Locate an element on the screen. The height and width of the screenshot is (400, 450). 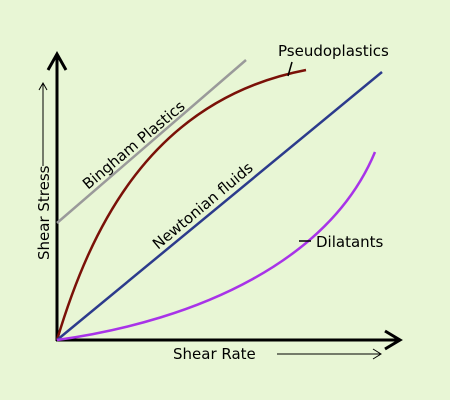
y-label-arrowhead is located at coordinates (43, 86).